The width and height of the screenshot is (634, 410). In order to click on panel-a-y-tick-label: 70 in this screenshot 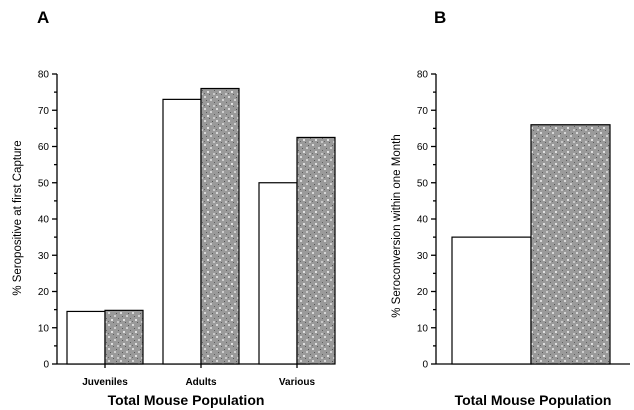, I will do `click(44, 111)`.